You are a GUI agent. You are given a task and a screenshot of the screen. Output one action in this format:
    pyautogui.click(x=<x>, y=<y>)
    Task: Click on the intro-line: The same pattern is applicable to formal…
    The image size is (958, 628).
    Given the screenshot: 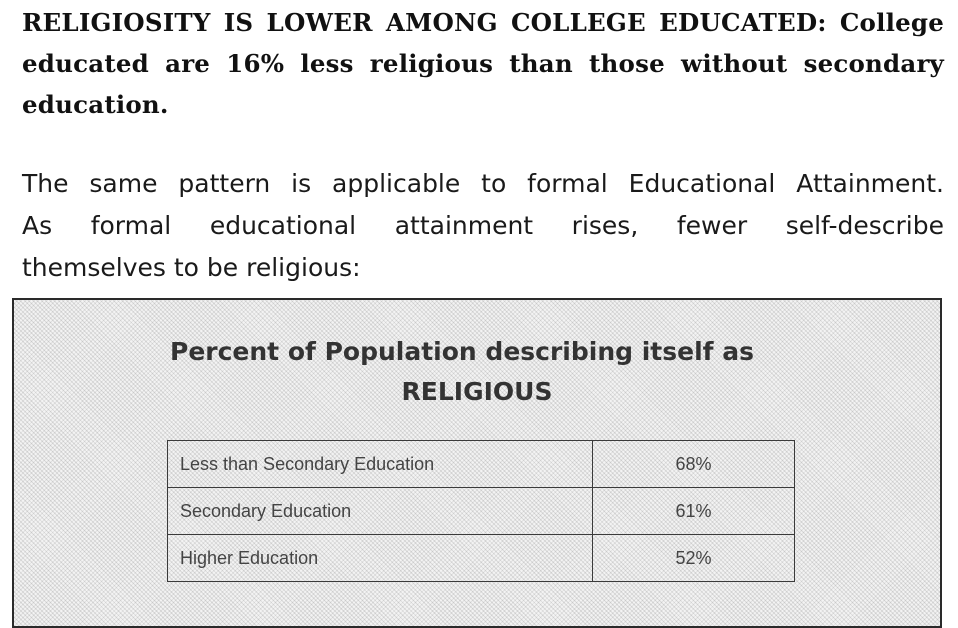 What is the action you would take?
    pyautogui.click(x=483, y=183)
    